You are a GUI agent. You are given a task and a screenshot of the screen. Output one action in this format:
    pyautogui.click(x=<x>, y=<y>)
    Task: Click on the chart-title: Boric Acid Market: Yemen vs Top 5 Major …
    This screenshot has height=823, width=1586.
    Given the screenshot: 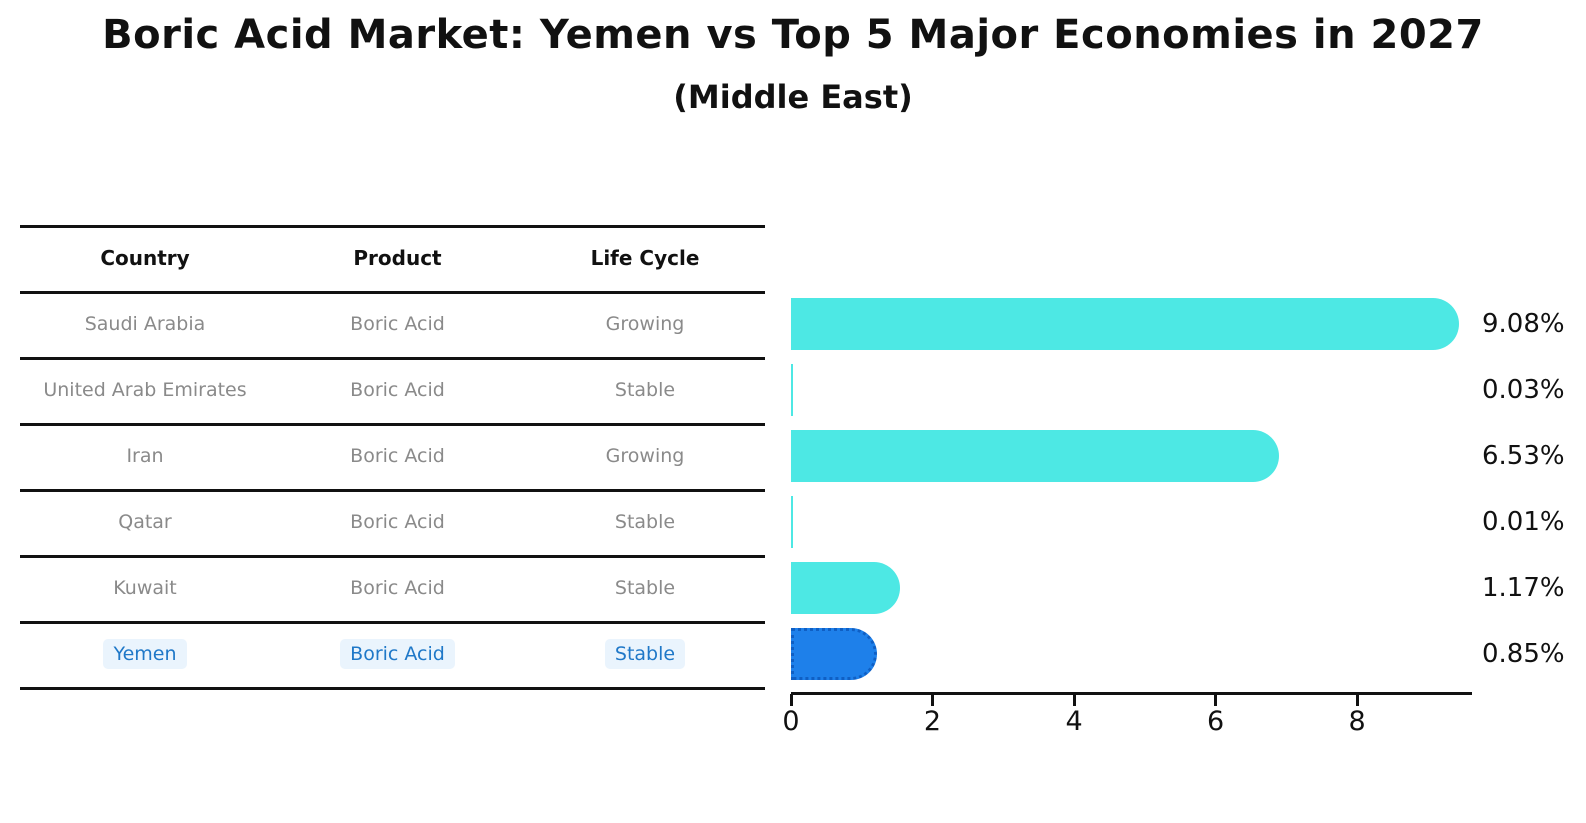 What is the action you would take?
    pyautogui.click(x=793, y=35)
    